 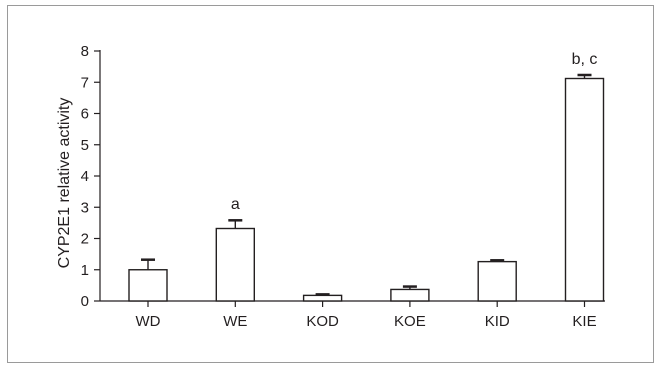 What do you see at coordinates (410, 295) in the screenshot?
I see `bar-koe` at bounding box center [410, 295].